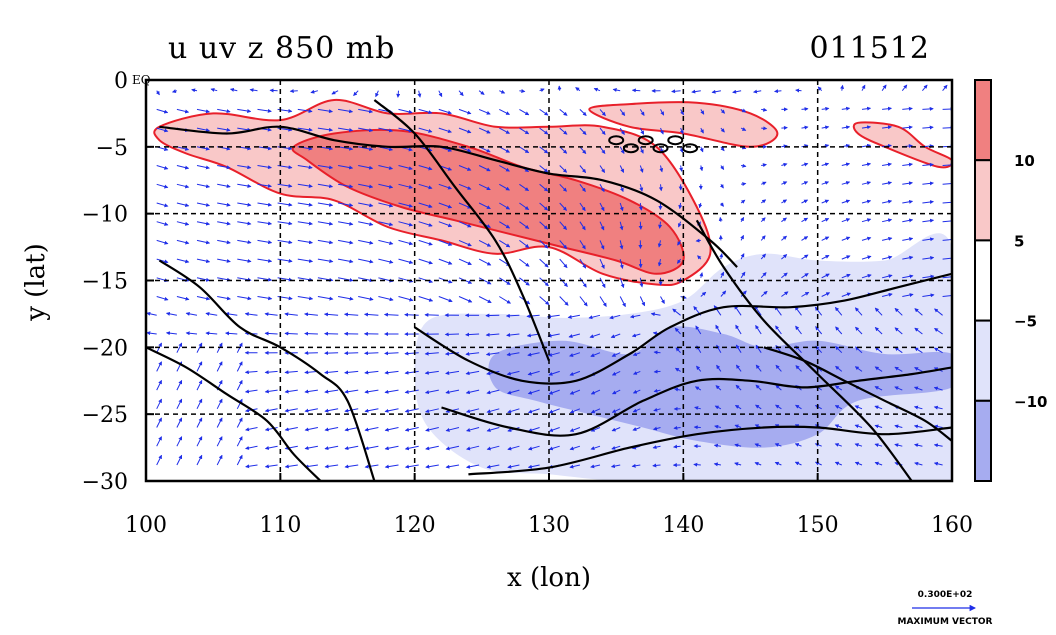  Describe the element at coordinates (105, 215) in the screenshot. I see `y-tick-label: −10` at that location.